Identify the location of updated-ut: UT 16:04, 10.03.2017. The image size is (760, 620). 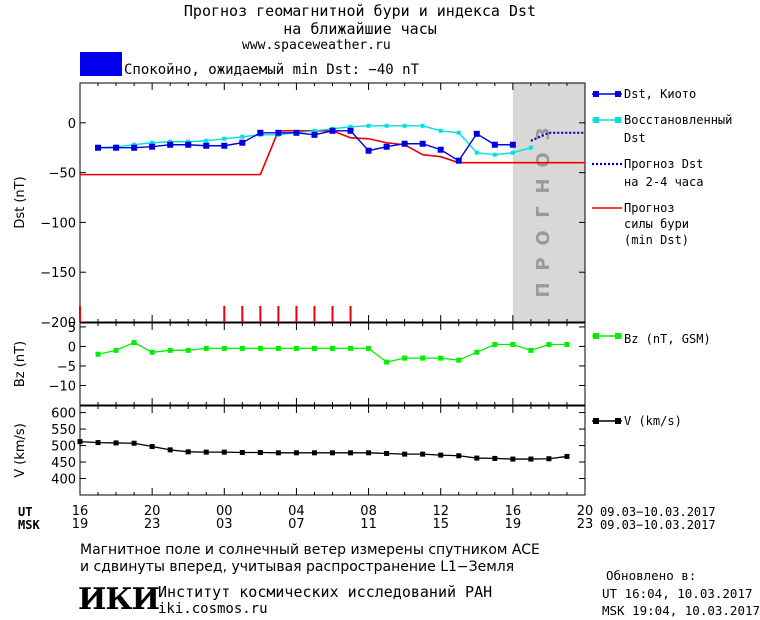
(677, 593).